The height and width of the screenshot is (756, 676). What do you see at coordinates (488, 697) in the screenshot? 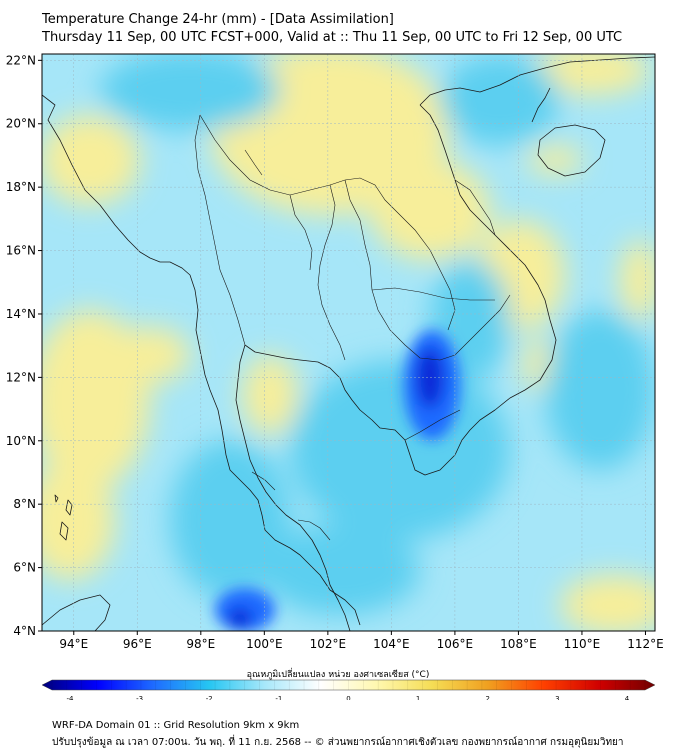
I see `colorbar-tick-label: 2` at bounding box center [488, 697].